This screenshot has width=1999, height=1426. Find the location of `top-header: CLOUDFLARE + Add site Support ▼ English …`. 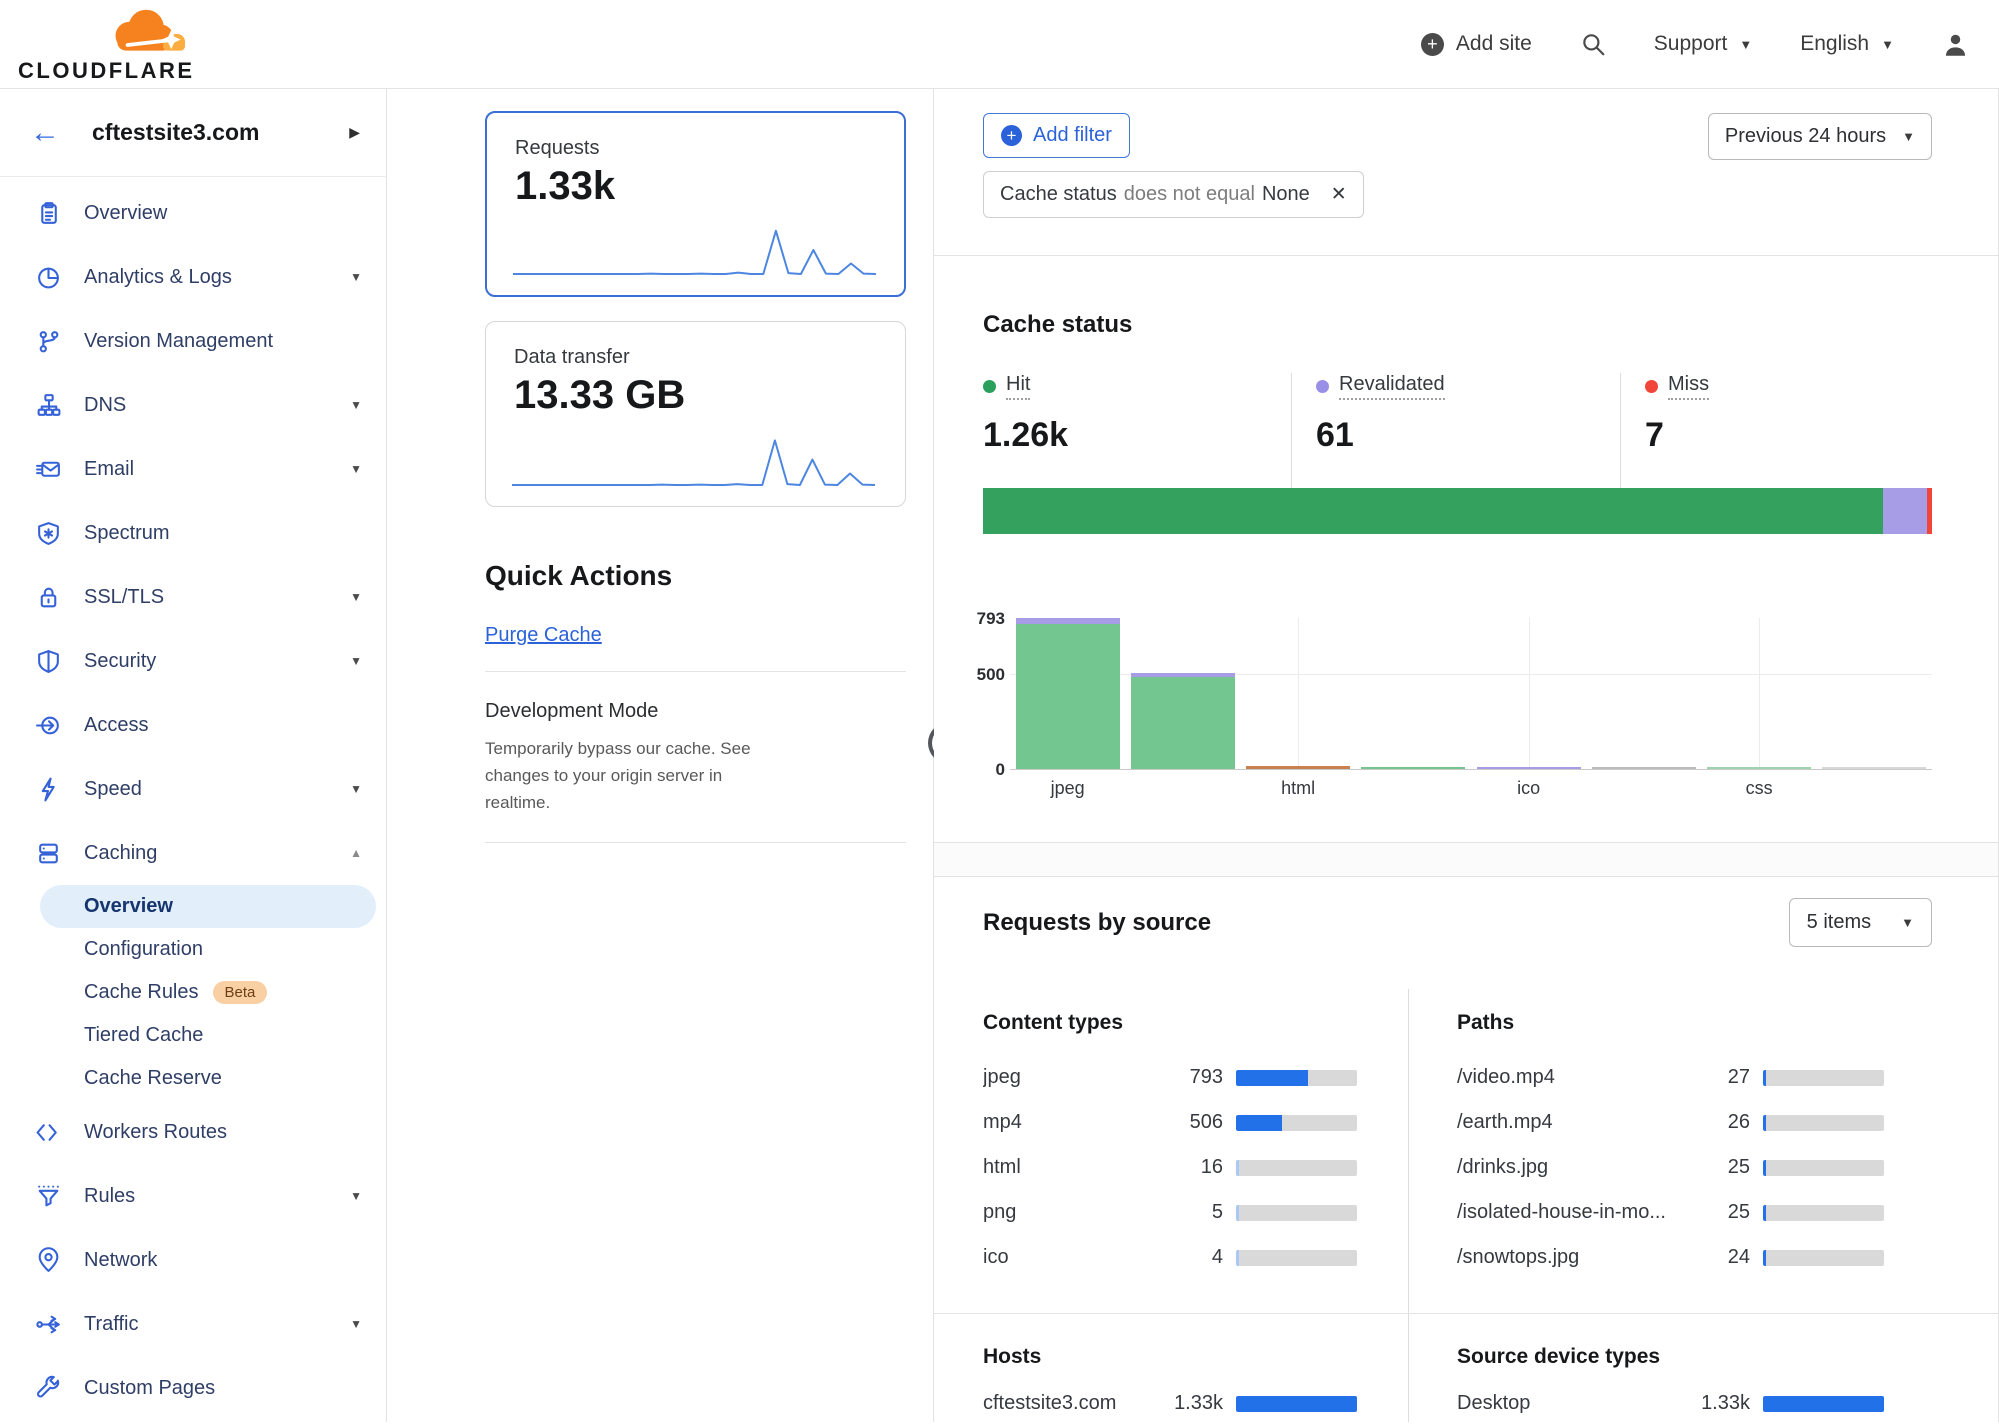

top-header: CLOUDFLARE + Add site Support ▼ English … is located at coordinates (999, 44).